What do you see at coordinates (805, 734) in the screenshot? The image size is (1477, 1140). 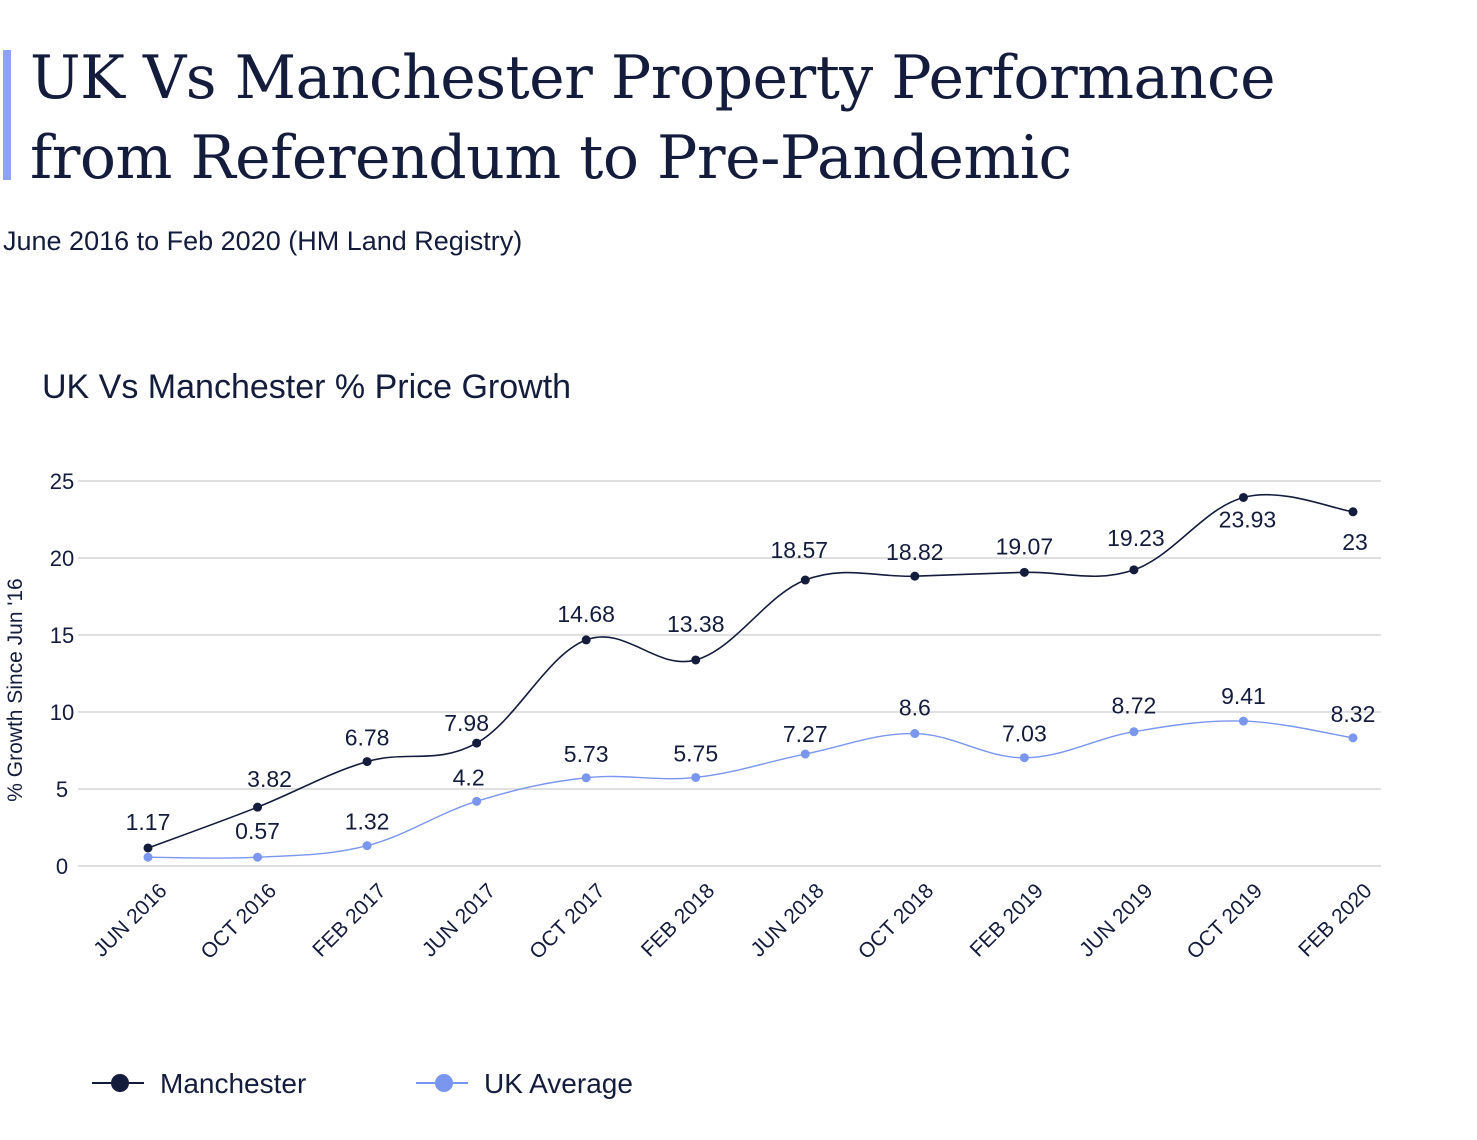 I see `data-label: 7.27` at bounding box center [805, 734].